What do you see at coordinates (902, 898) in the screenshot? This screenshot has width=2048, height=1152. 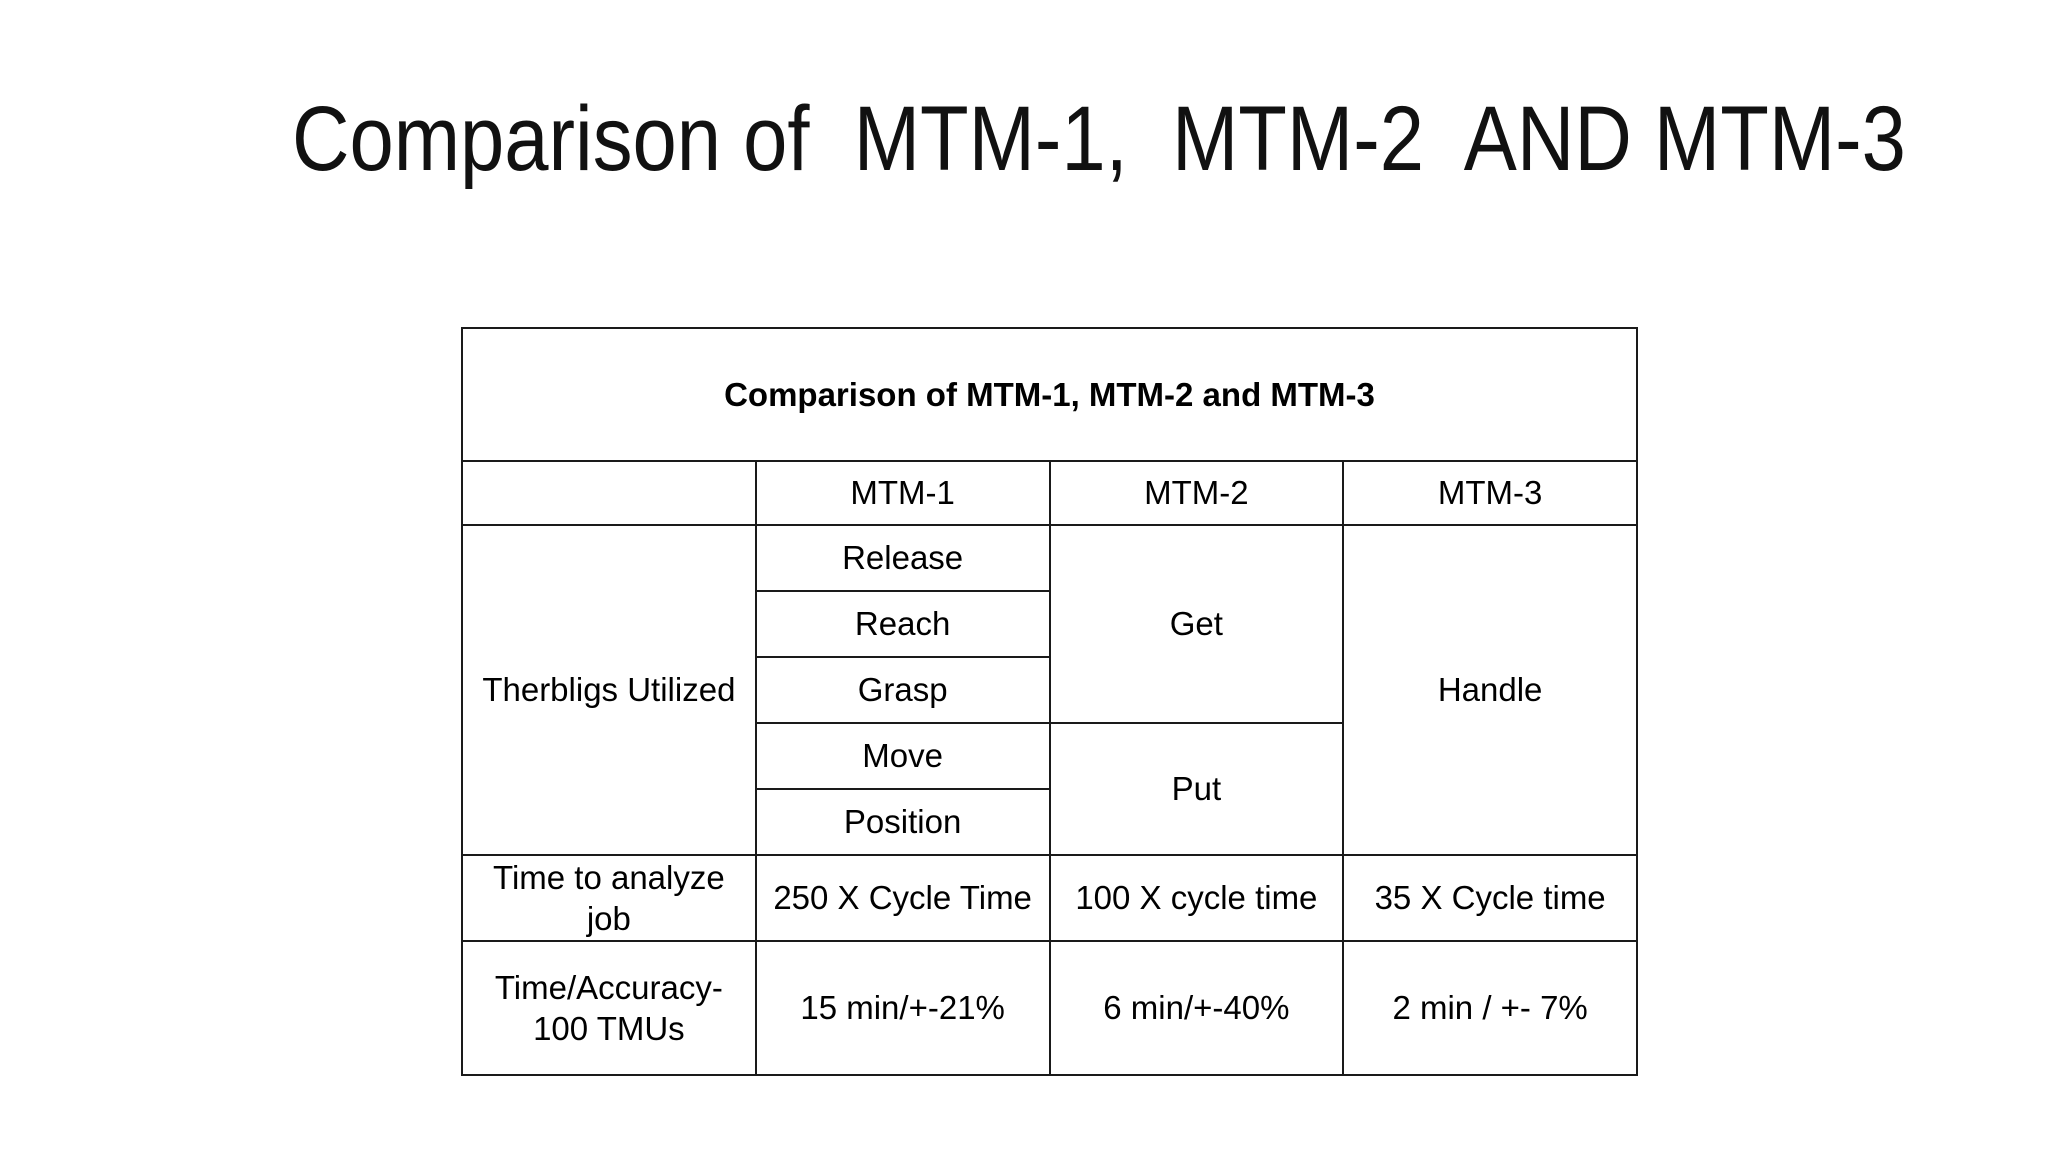 I see `cell-analyze-mtm1: 250 X Cycle Time` at bounding box center [902, 898].